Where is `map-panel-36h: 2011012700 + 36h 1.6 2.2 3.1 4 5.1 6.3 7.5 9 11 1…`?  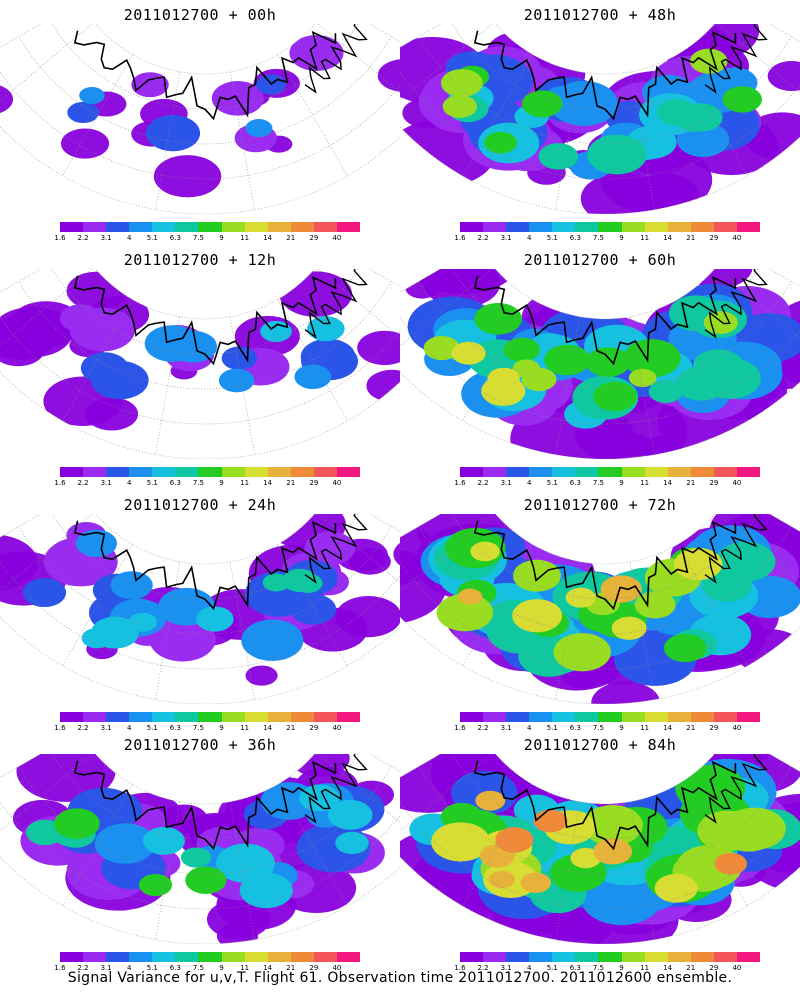
map-panel-36h: 2011012700 + 36h 1.6 2.2 3.1 4 5.1 6.3 7.5 9 11 1… is located at coordinates (200, 852).